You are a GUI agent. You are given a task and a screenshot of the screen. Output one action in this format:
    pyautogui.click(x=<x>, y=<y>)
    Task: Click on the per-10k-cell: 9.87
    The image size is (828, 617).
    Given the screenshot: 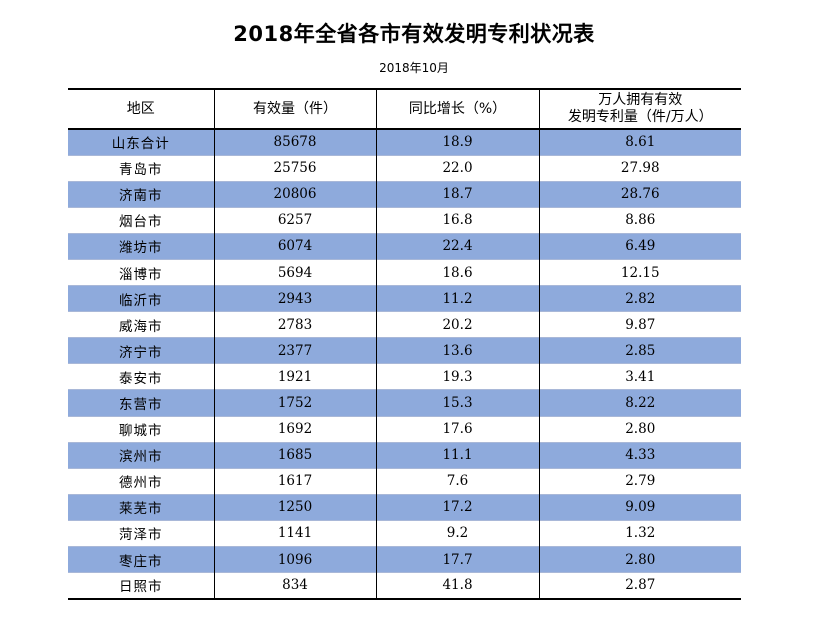 What is the action you would take?
    pyautogui.click(x=639, y=324)
    